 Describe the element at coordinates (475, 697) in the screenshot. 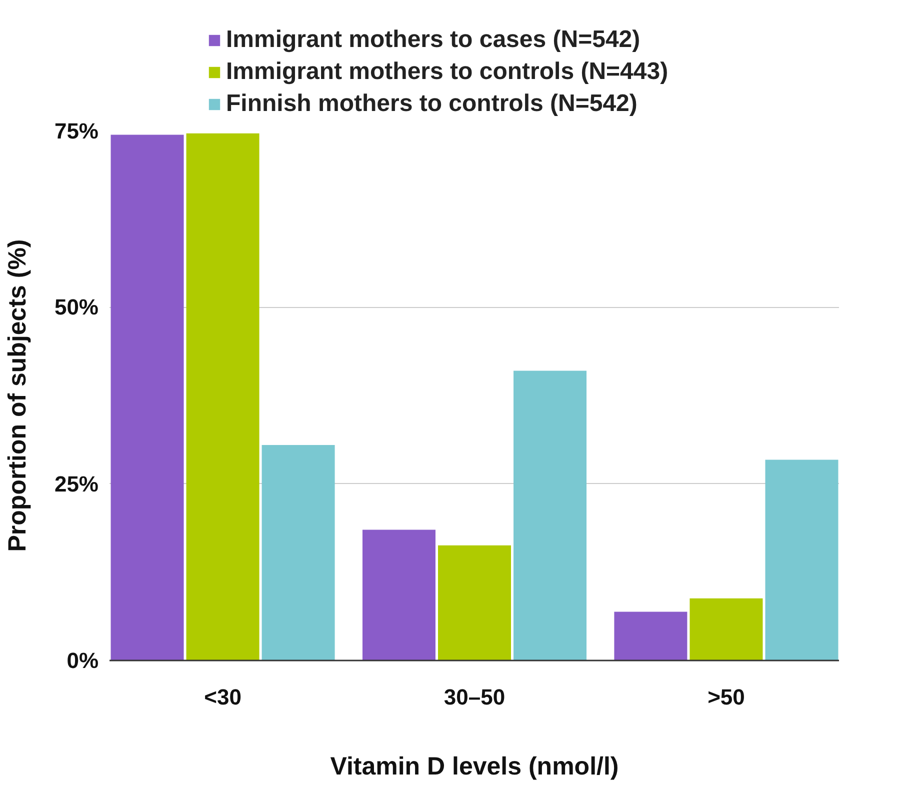

I see `x-tick-label: 30–50` at that location.